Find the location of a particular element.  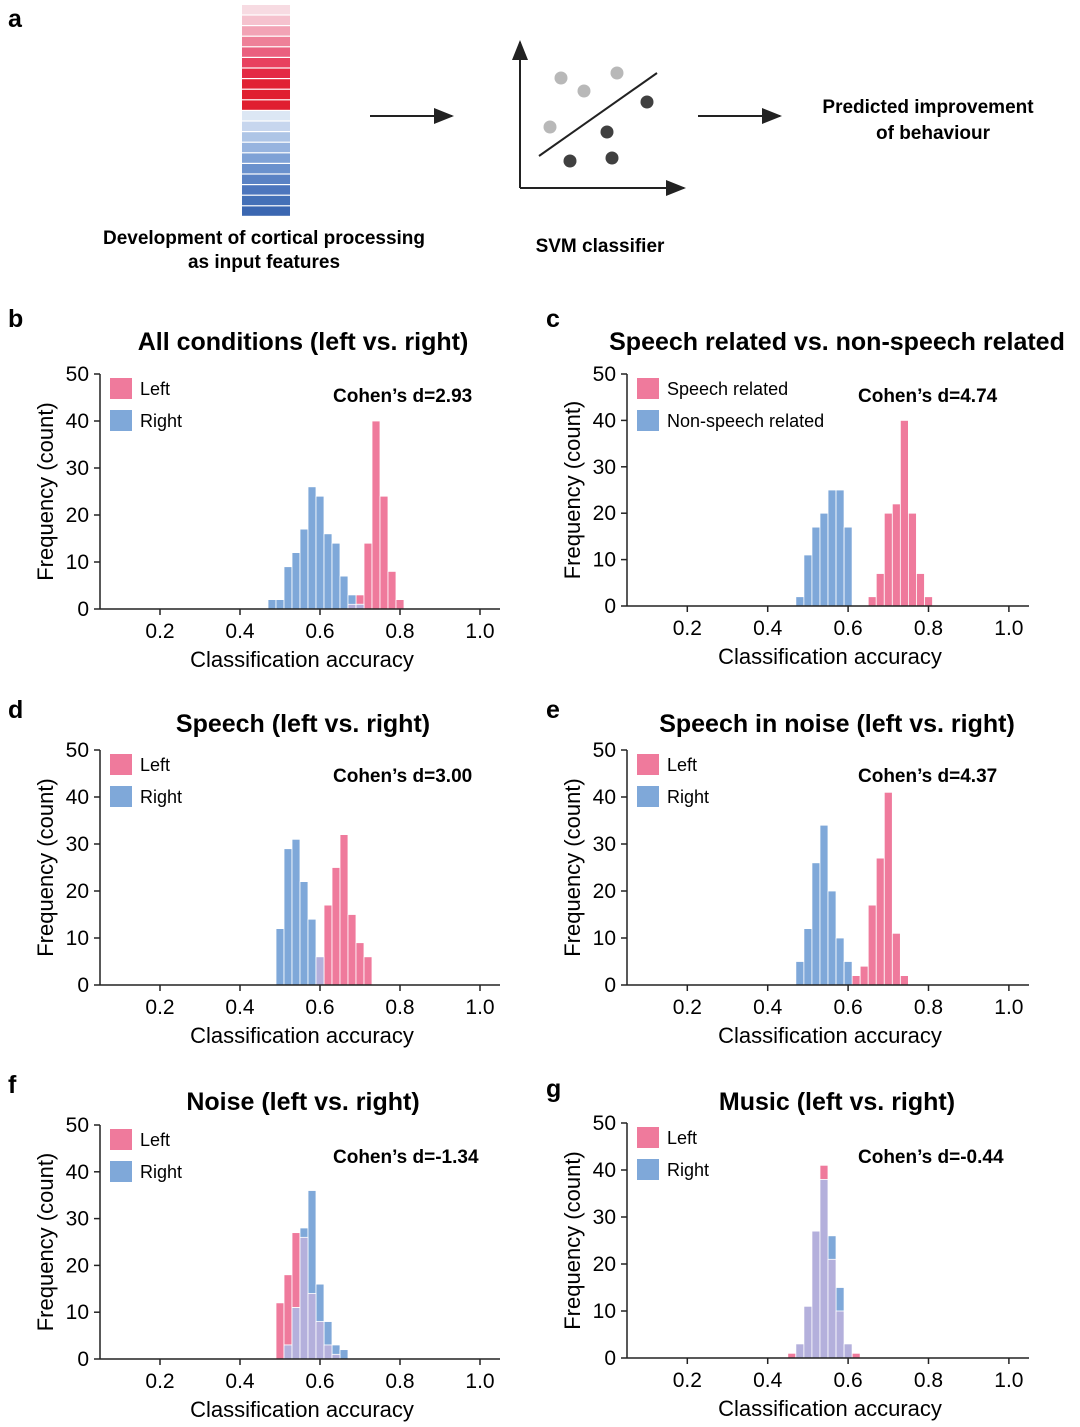

cohens-d-annotation: Cohen’s d=-1.34 is located at coordinates (406, 1157).